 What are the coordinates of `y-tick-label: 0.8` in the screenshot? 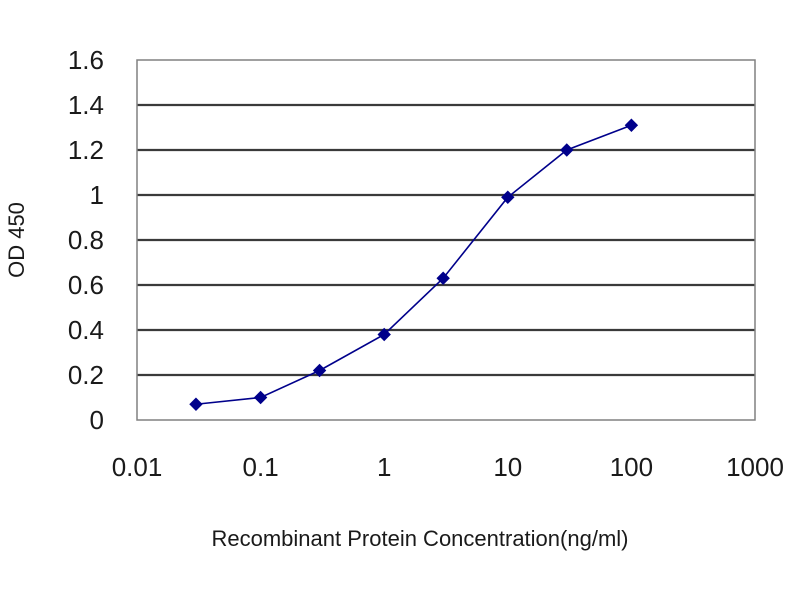 It's located at (86, 240).